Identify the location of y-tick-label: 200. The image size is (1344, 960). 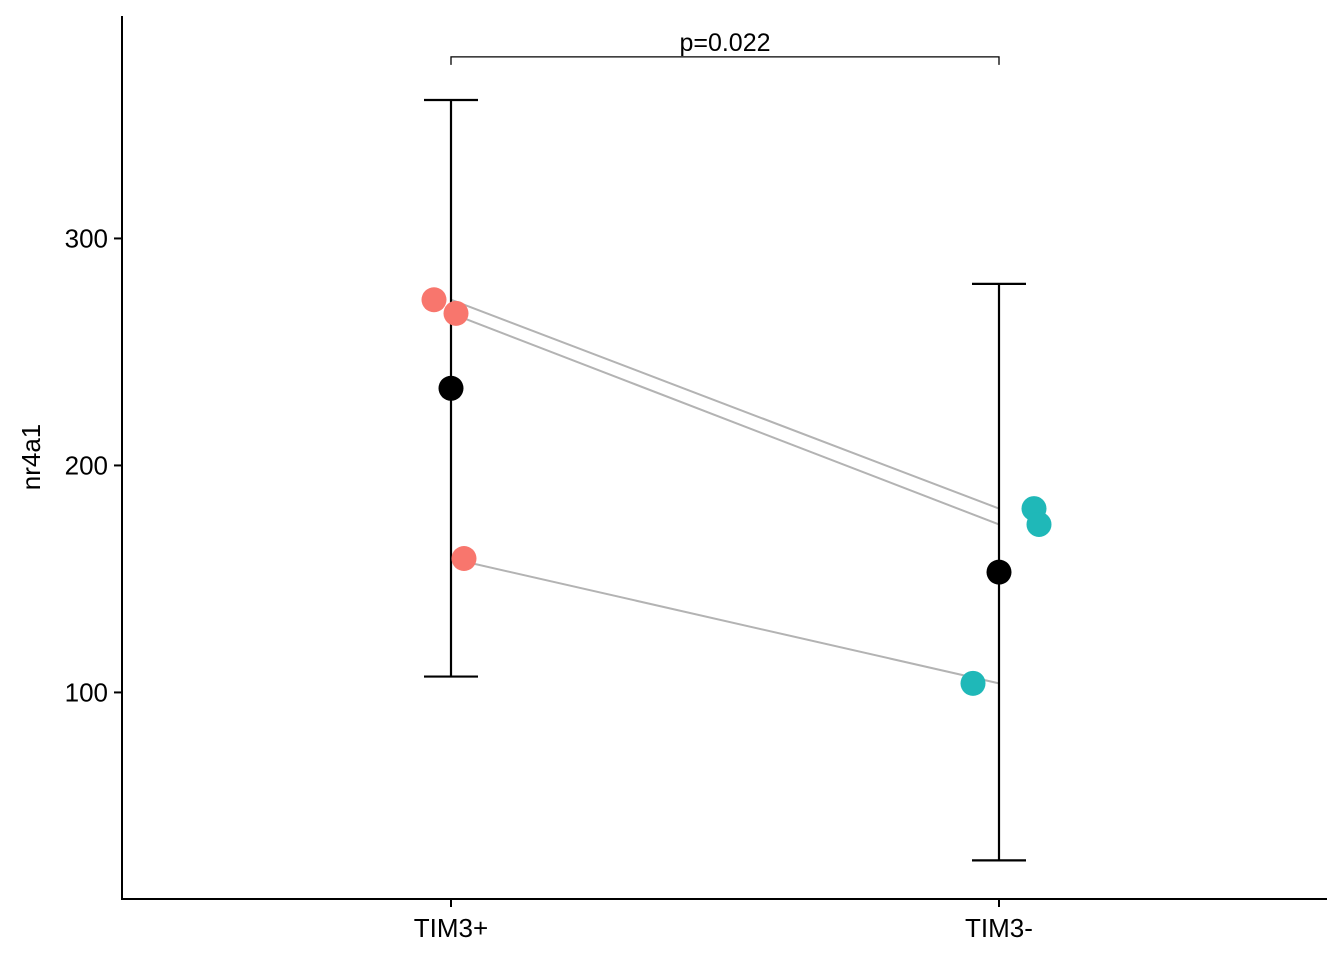
(86, 465).